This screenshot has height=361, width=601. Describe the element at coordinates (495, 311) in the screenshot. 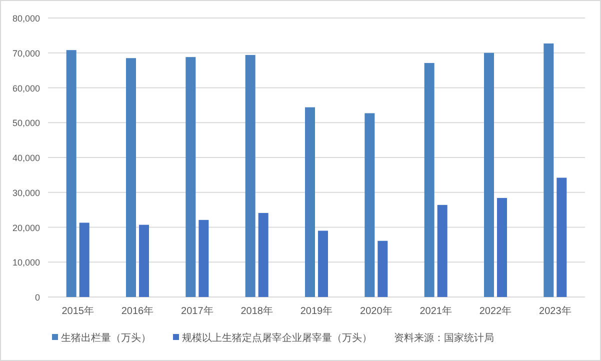

I see `x-tick-label: 2022年` at that location.